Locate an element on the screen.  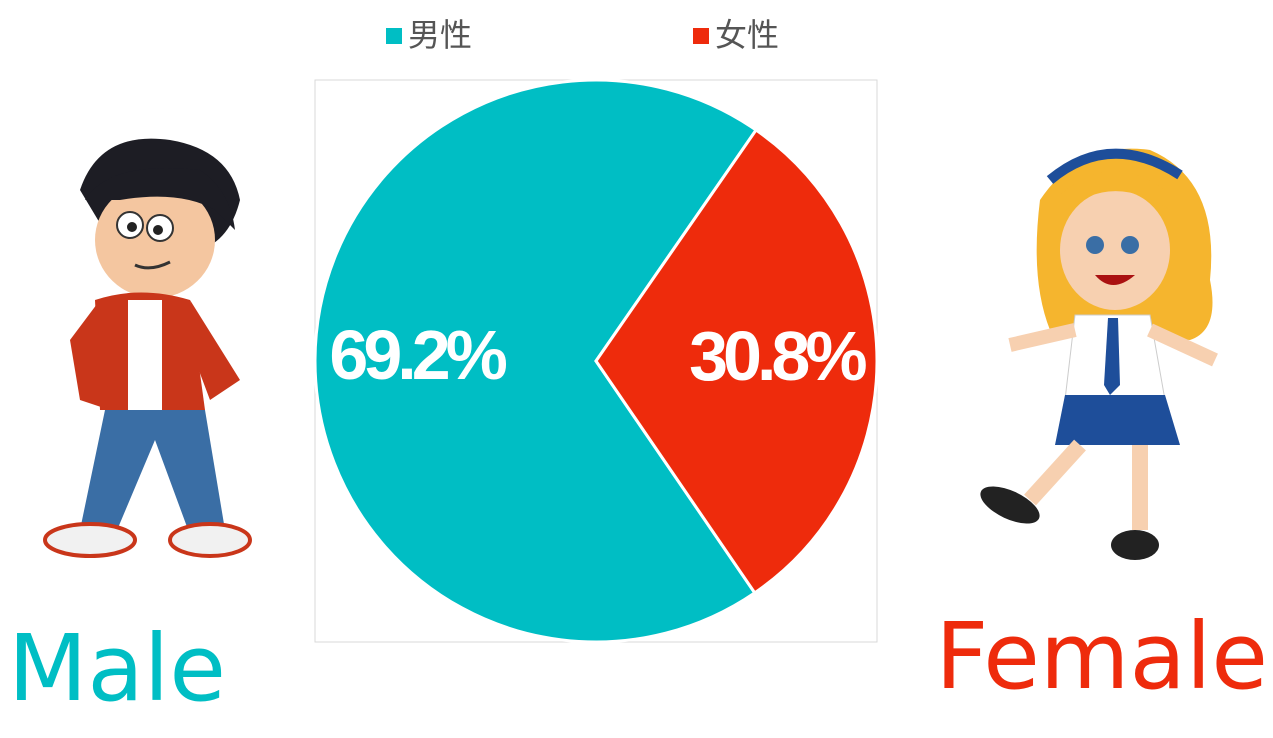
girl-illustration is located at coordinates (1099, 354).